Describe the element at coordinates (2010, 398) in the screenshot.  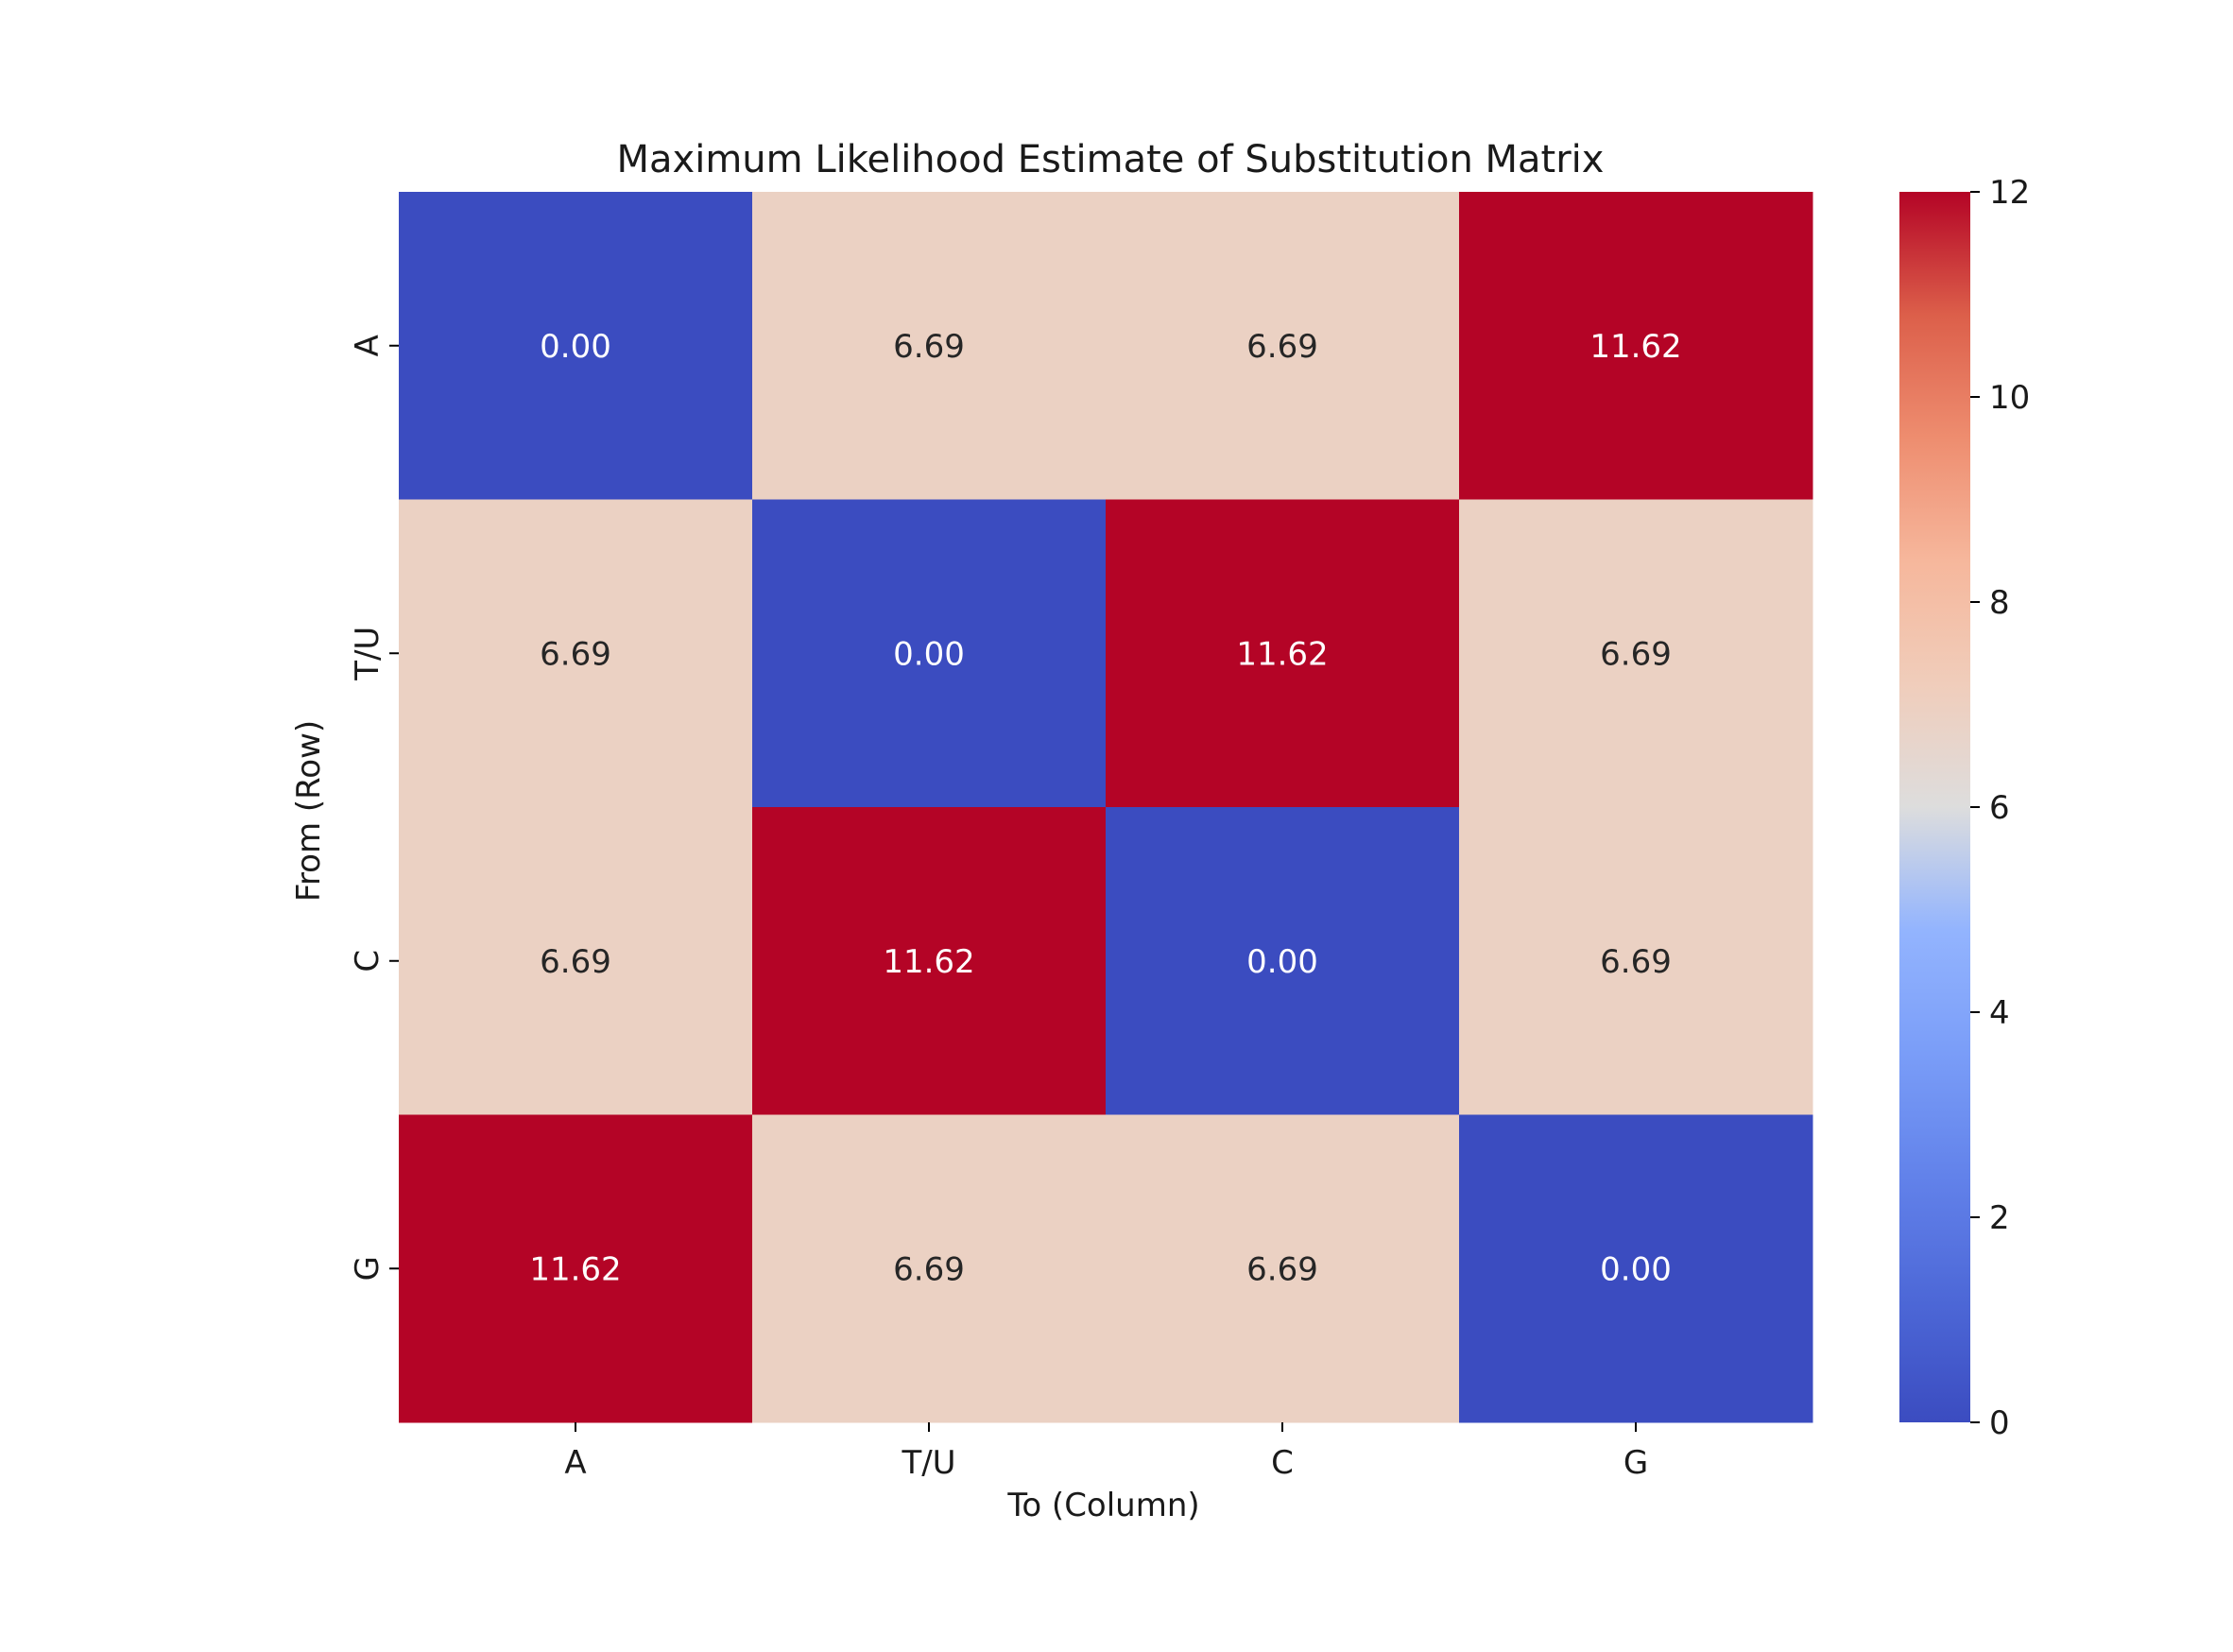
I see `colorbar-tick-label: 10` at that location.